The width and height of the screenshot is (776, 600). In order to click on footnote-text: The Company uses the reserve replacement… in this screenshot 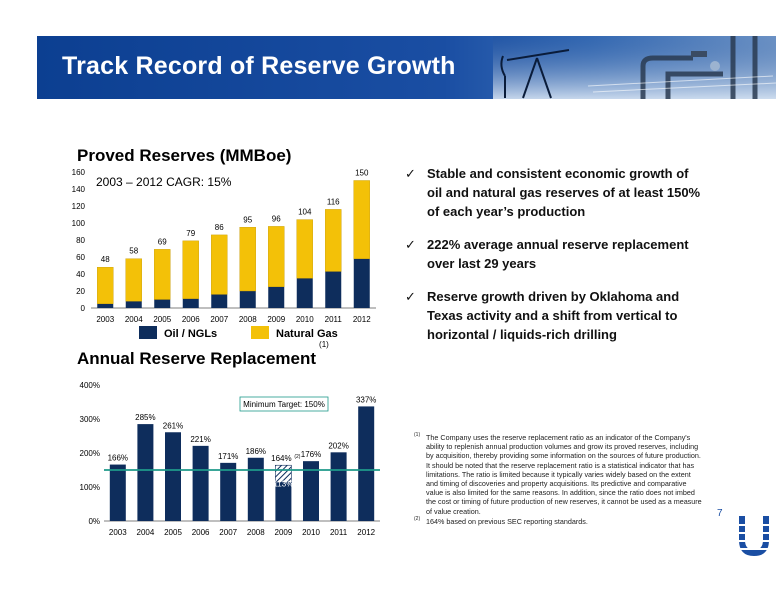, I will do `click(564, 474)`.